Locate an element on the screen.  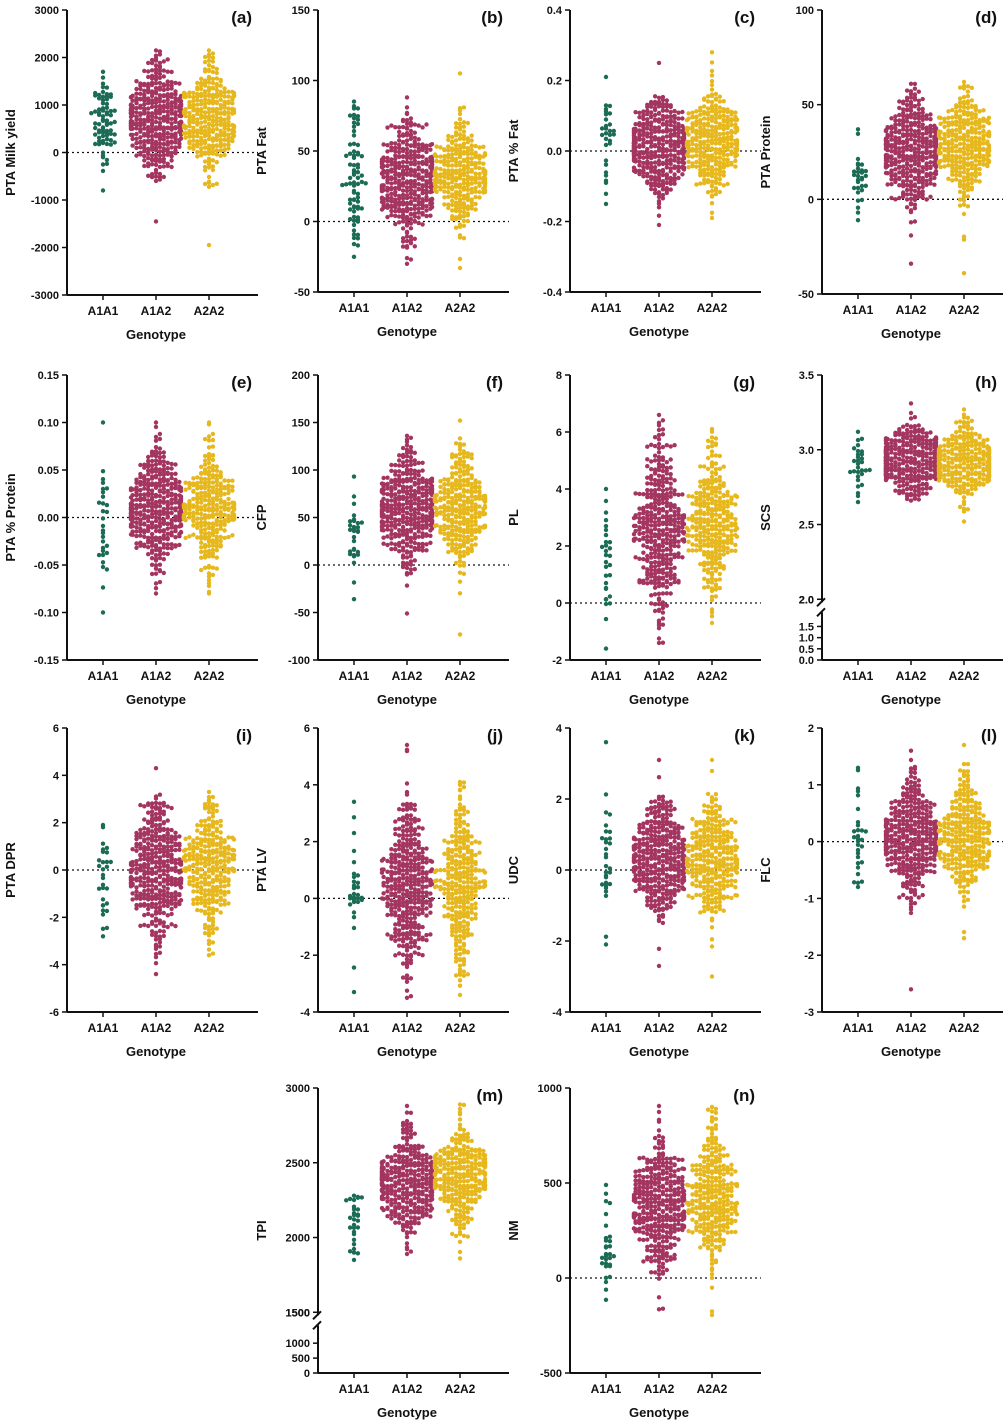
x-axis-title: Genotype is located at coordinates (156, 699).